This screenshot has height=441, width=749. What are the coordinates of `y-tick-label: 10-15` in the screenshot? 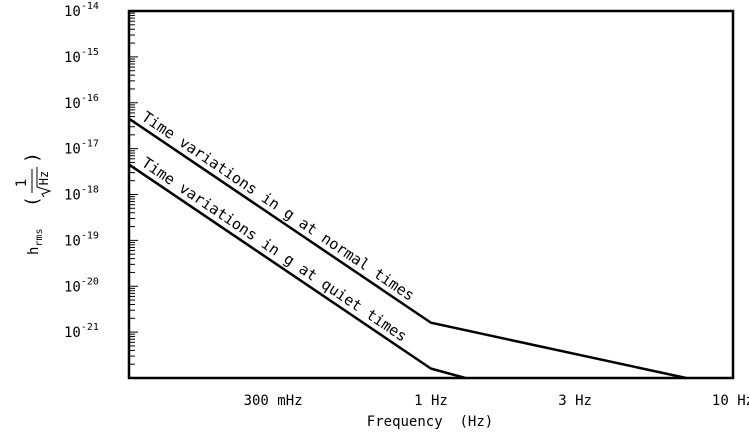 It's located at (81, 56).